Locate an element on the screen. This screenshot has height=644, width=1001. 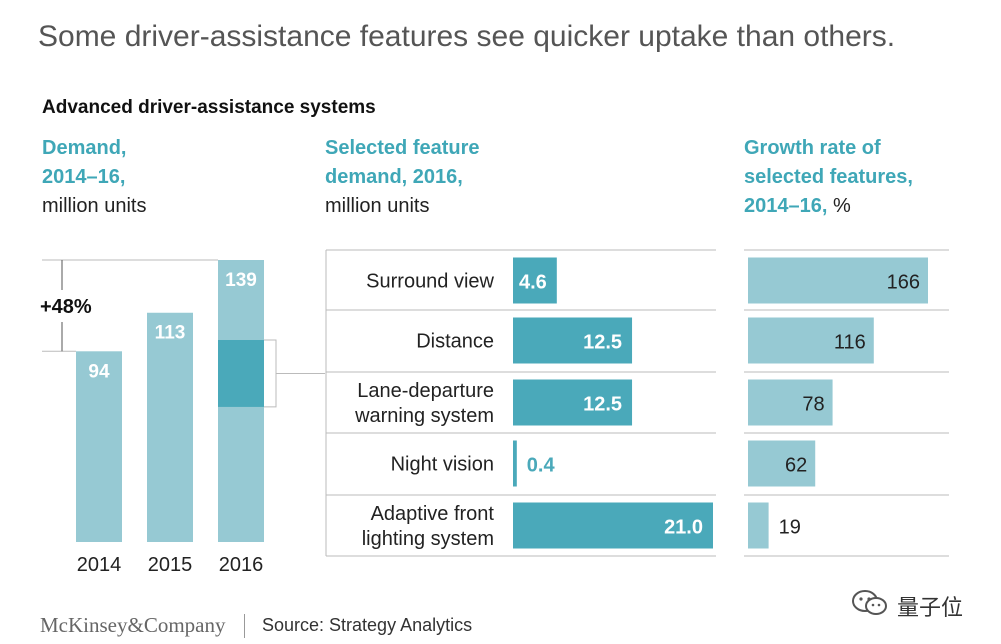
growth-annotation: +48% is located at coordinates (66, 307).